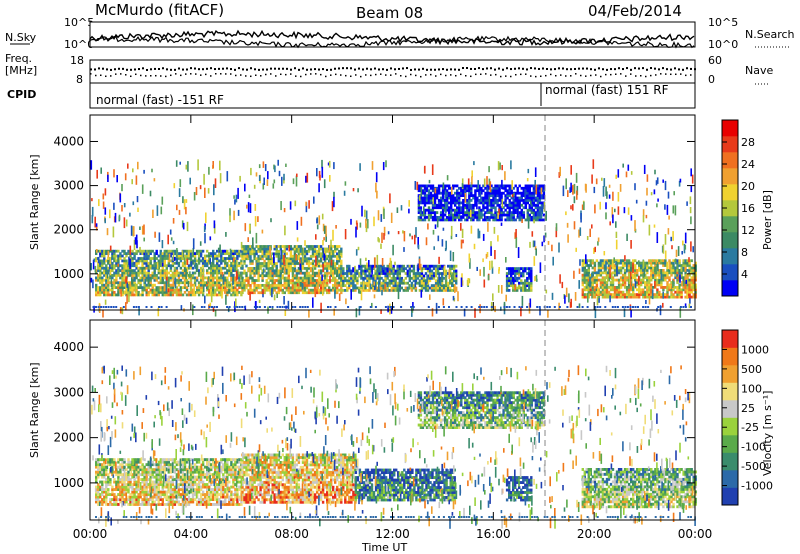  What do you see at coordinates (723, 22) in the screenshot?
I see `nsearch-top: 10^5` at bounding box center [723, 22].